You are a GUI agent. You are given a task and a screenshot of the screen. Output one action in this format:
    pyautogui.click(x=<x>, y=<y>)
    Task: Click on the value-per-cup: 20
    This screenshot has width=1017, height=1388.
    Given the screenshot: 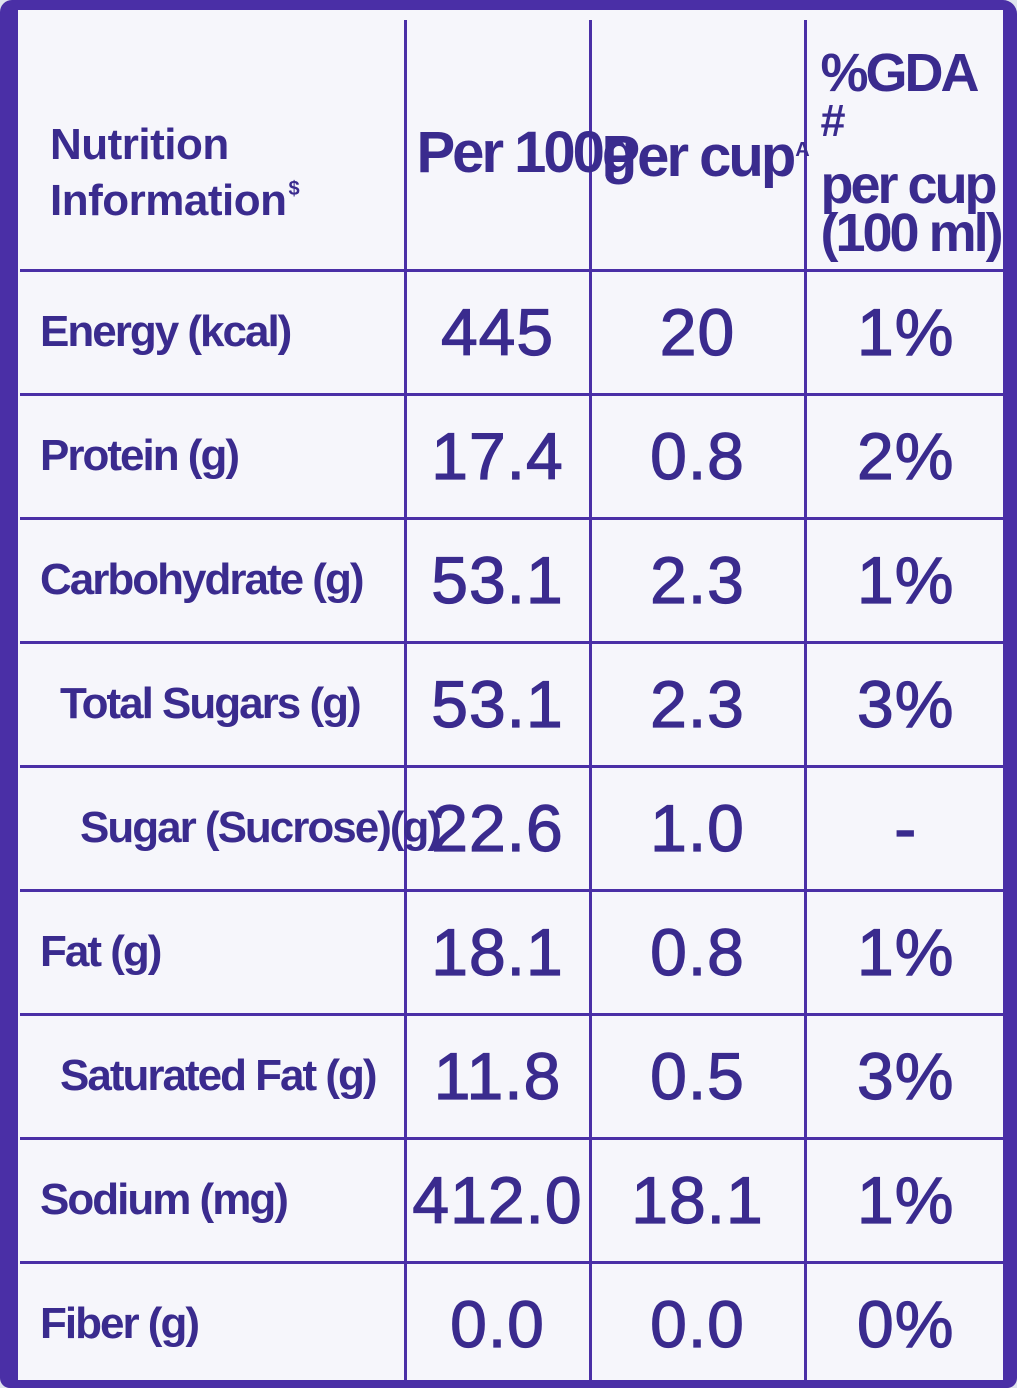 What is the action you would take?
    pyautogui.click(x=696, y=333)
    